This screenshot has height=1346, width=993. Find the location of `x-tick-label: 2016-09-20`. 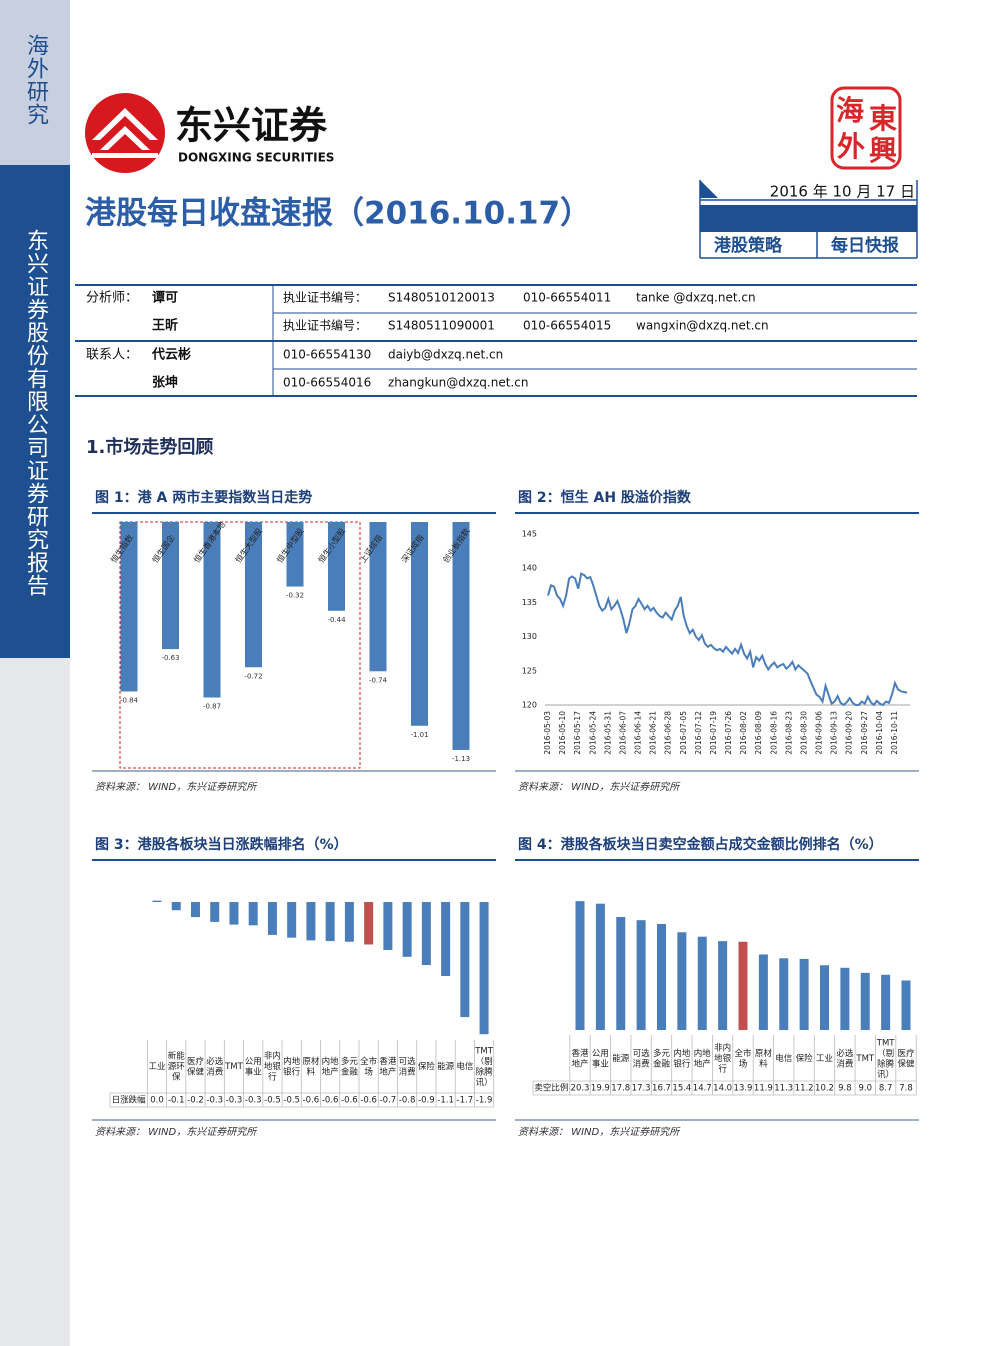

x-tick-label: 2016-09-20 is located at coordinates (849, 733).